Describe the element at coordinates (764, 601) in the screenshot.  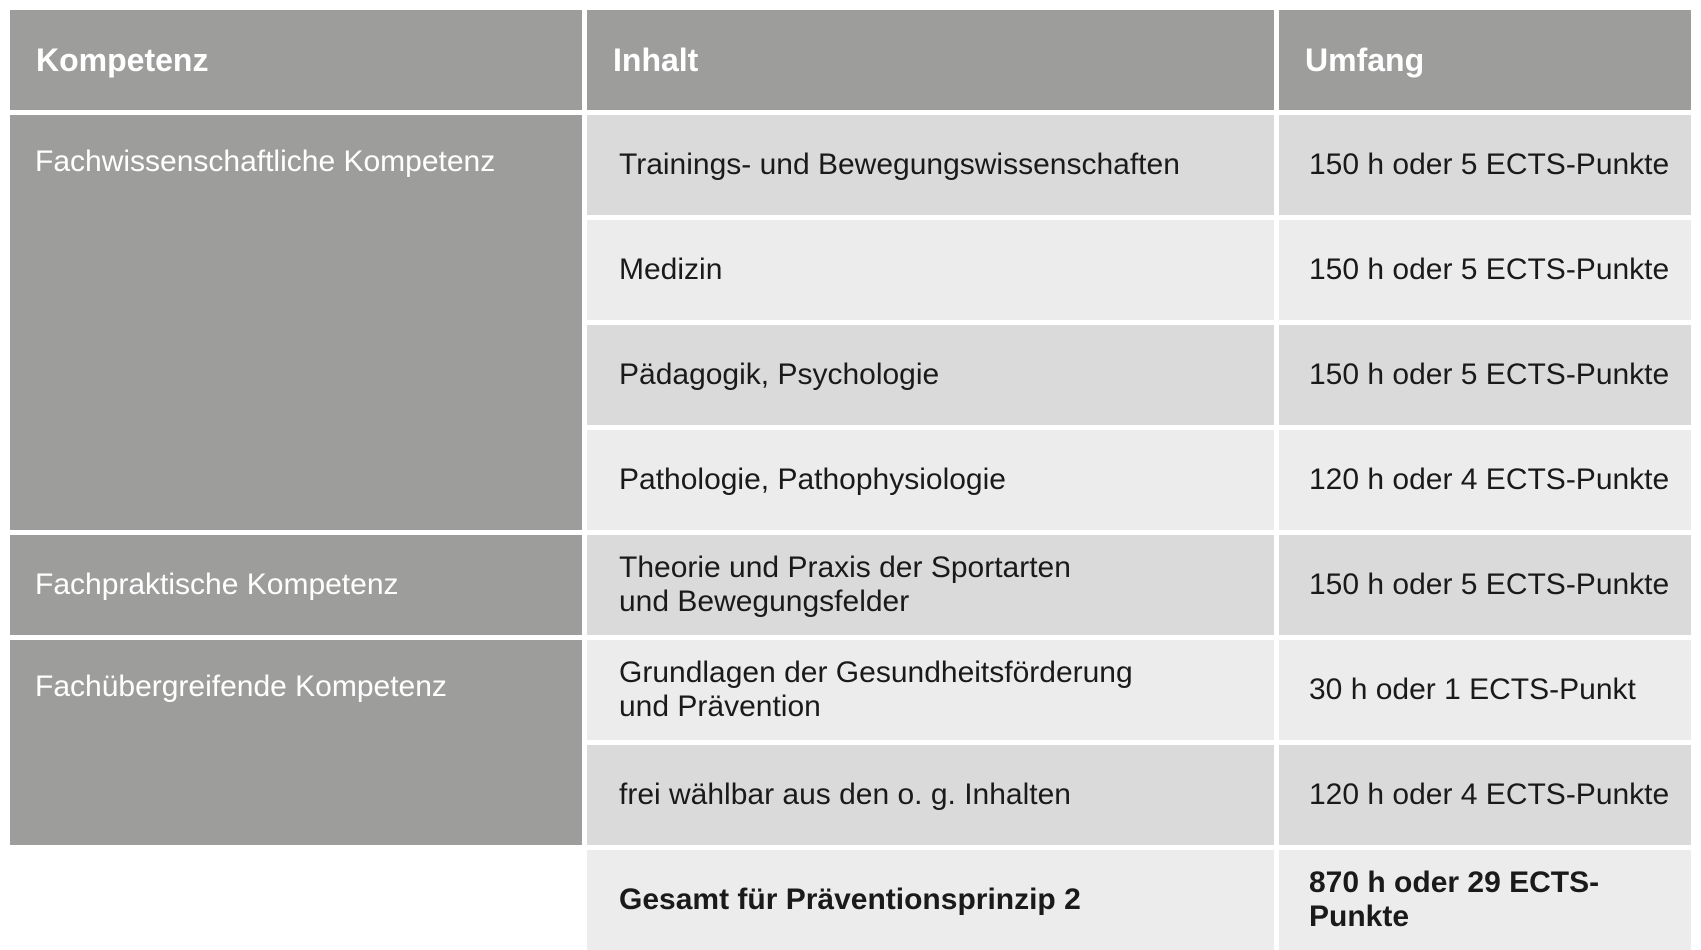
I see `inhalt-line: und Bewegungsfelder` at that location.